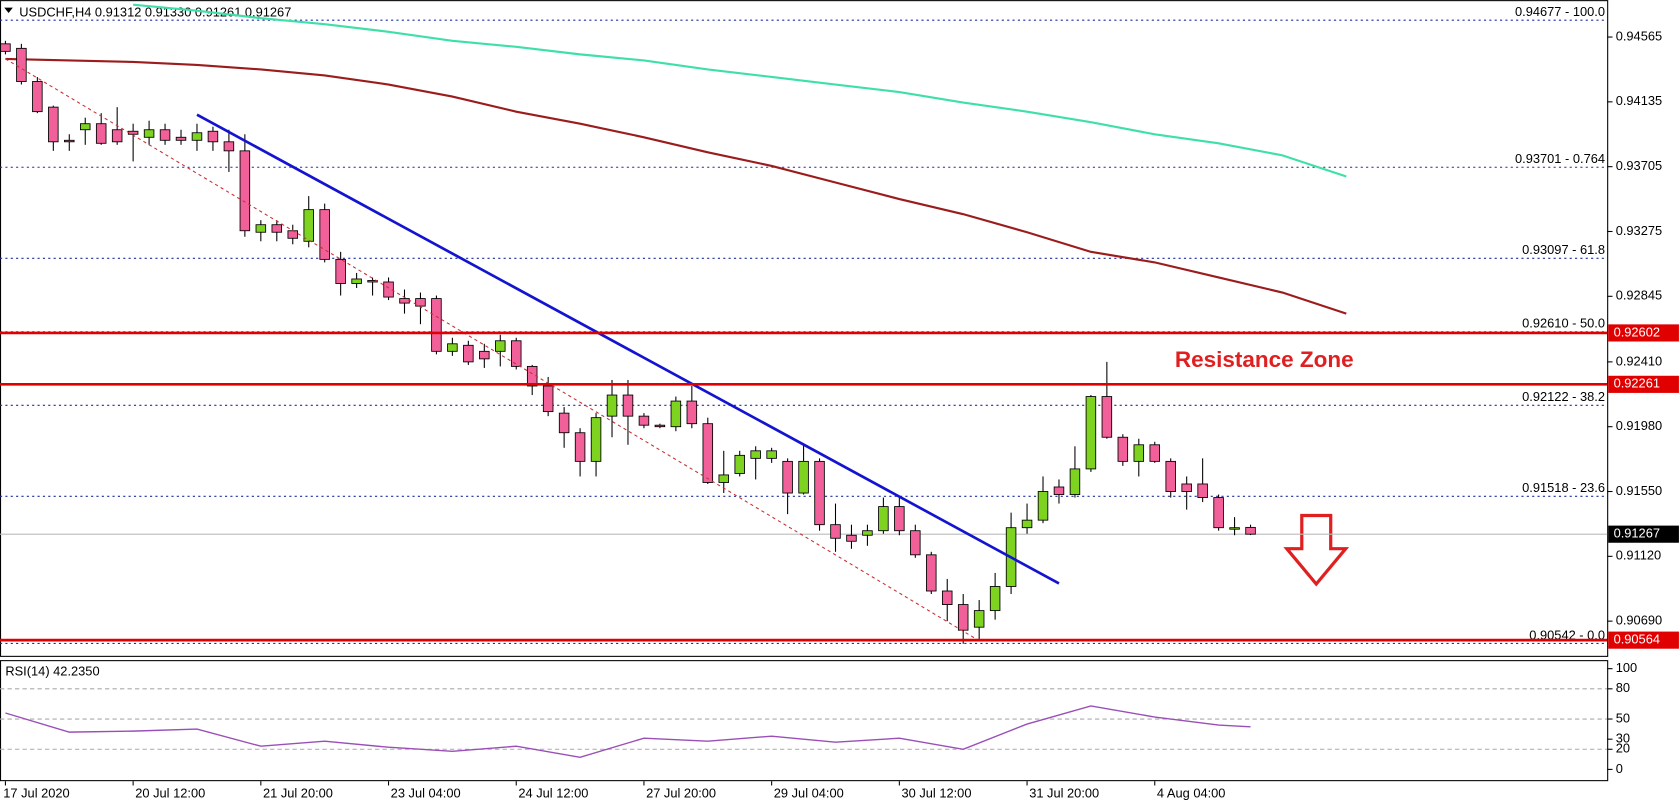 This screenshot has height=807, width=1680. I want to click on x-tick-label: 30 Jul 12:00, so click(936, 792).